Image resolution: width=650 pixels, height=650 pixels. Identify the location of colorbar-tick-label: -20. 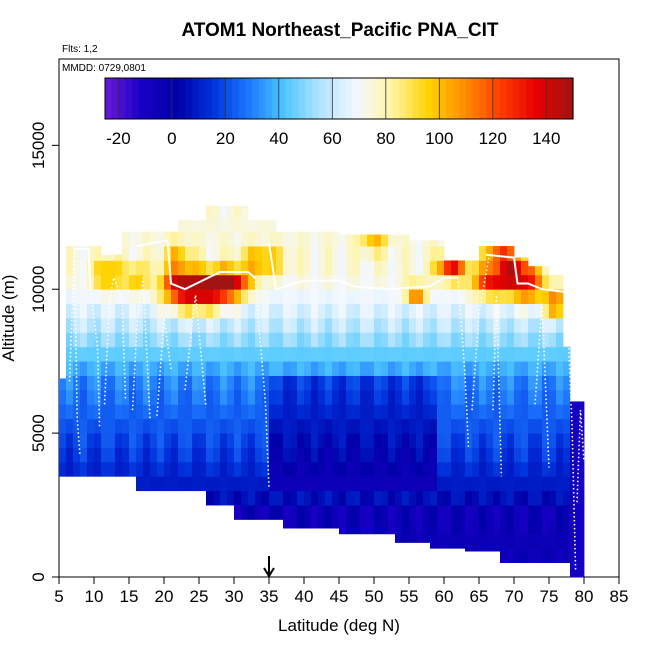
(118, 138).